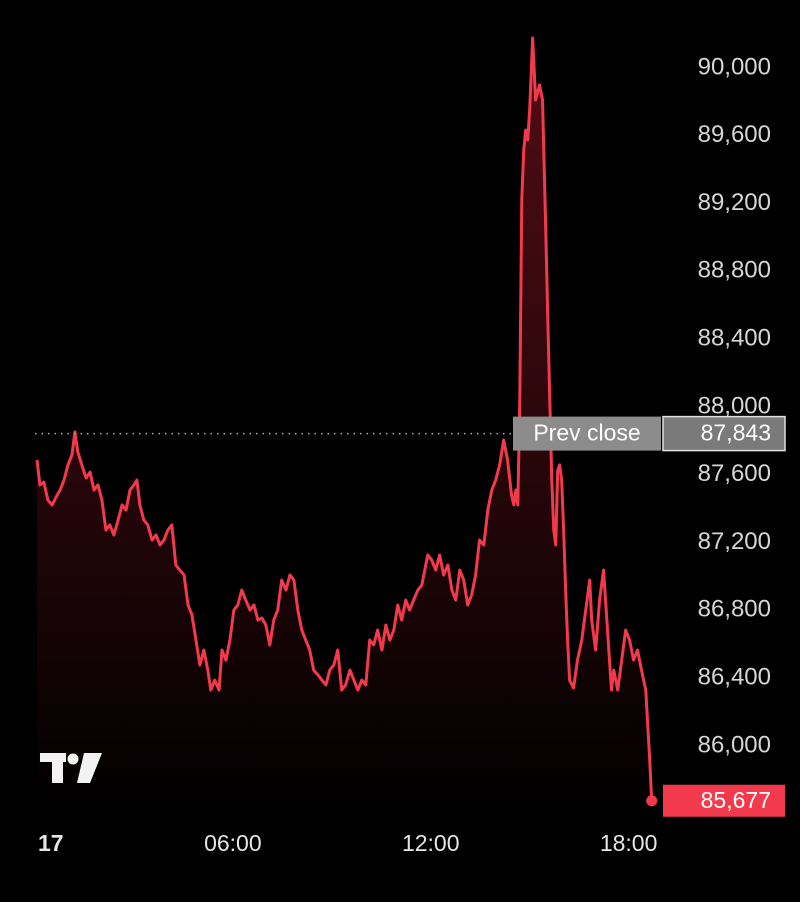  What do you see at coordinates (734, 541) in the screenshot?
I see `y-tick-label: 87,200` at bounding box center [734, 541].